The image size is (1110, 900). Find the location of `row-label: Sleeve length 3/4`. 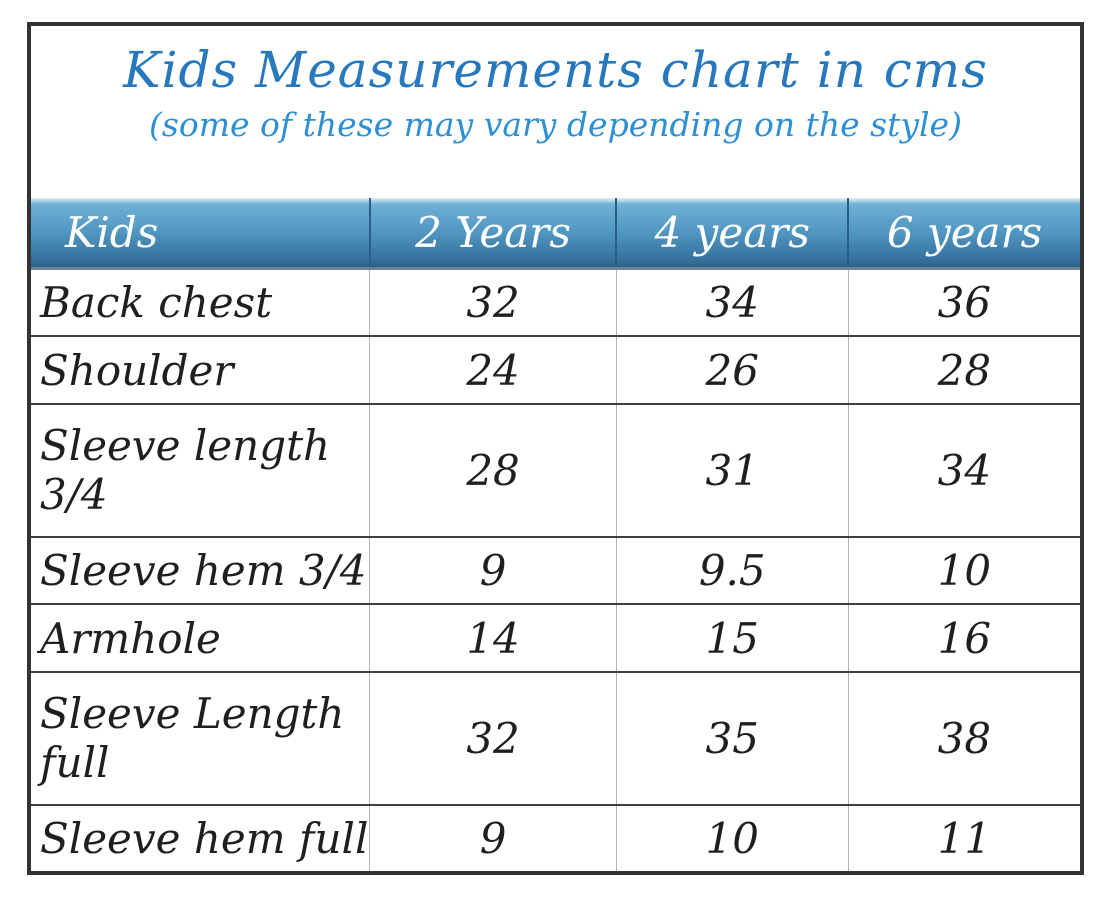

row-label: Sleeve length 3/4 is located at coordinates (200, 469).